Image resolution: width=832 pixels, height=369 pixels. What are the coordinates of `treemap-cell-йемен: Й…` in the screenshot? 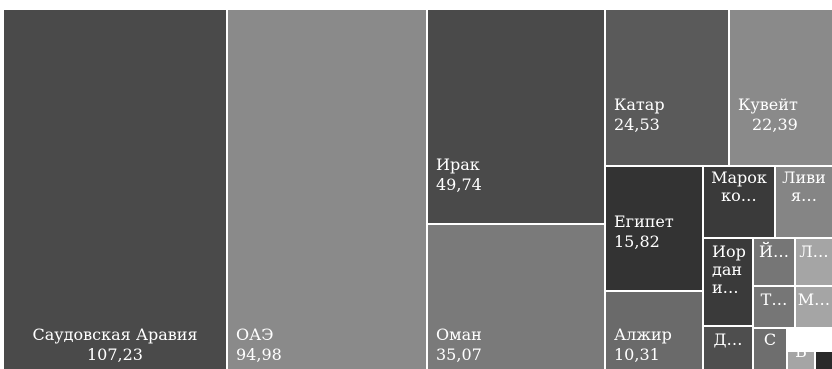 It's located at (774, 262).